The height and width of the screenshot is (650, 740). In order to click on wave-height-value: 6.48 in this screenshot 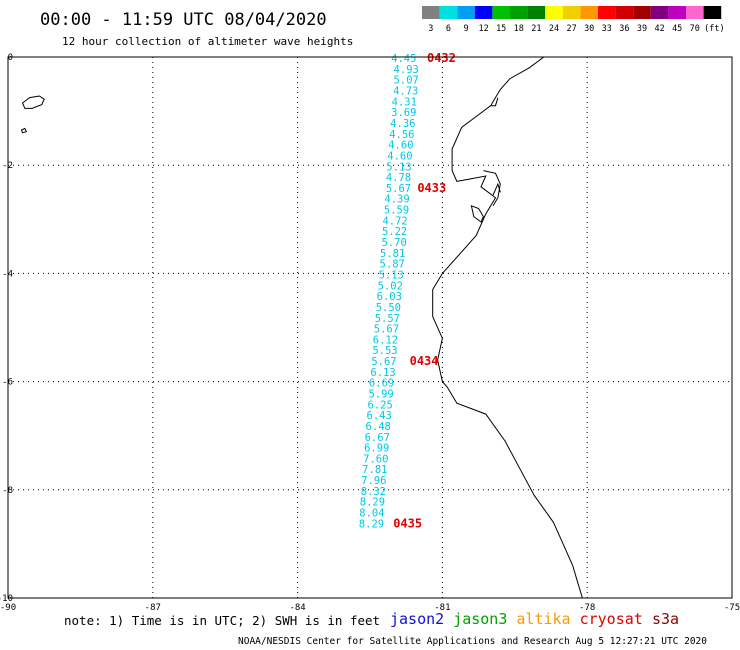, I will do `click(378, 427)`.